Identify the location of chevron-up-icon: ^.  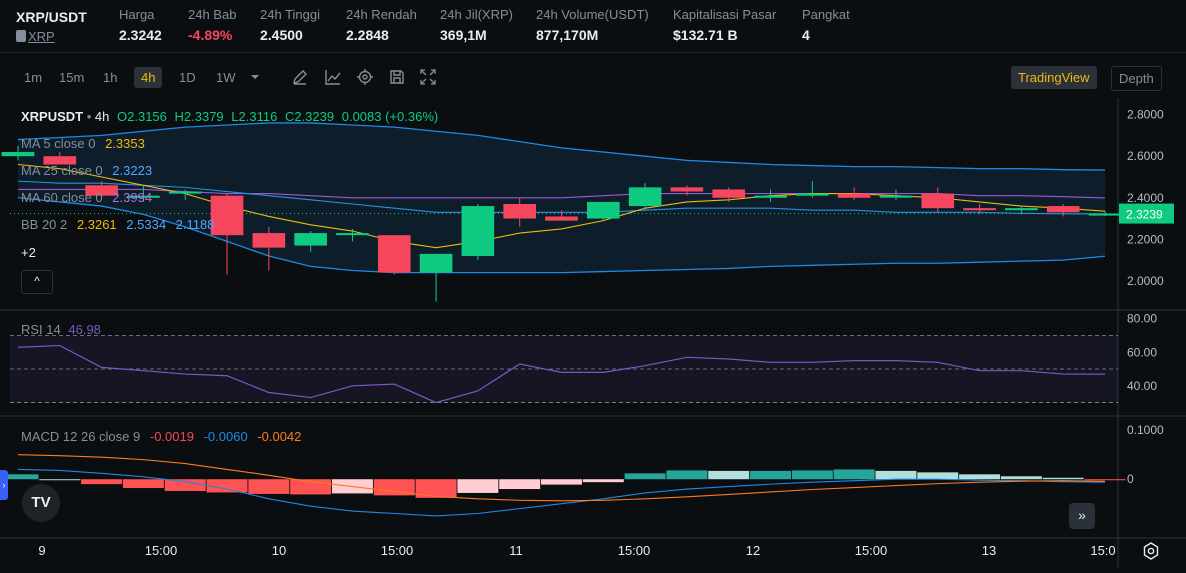
(37, 281).